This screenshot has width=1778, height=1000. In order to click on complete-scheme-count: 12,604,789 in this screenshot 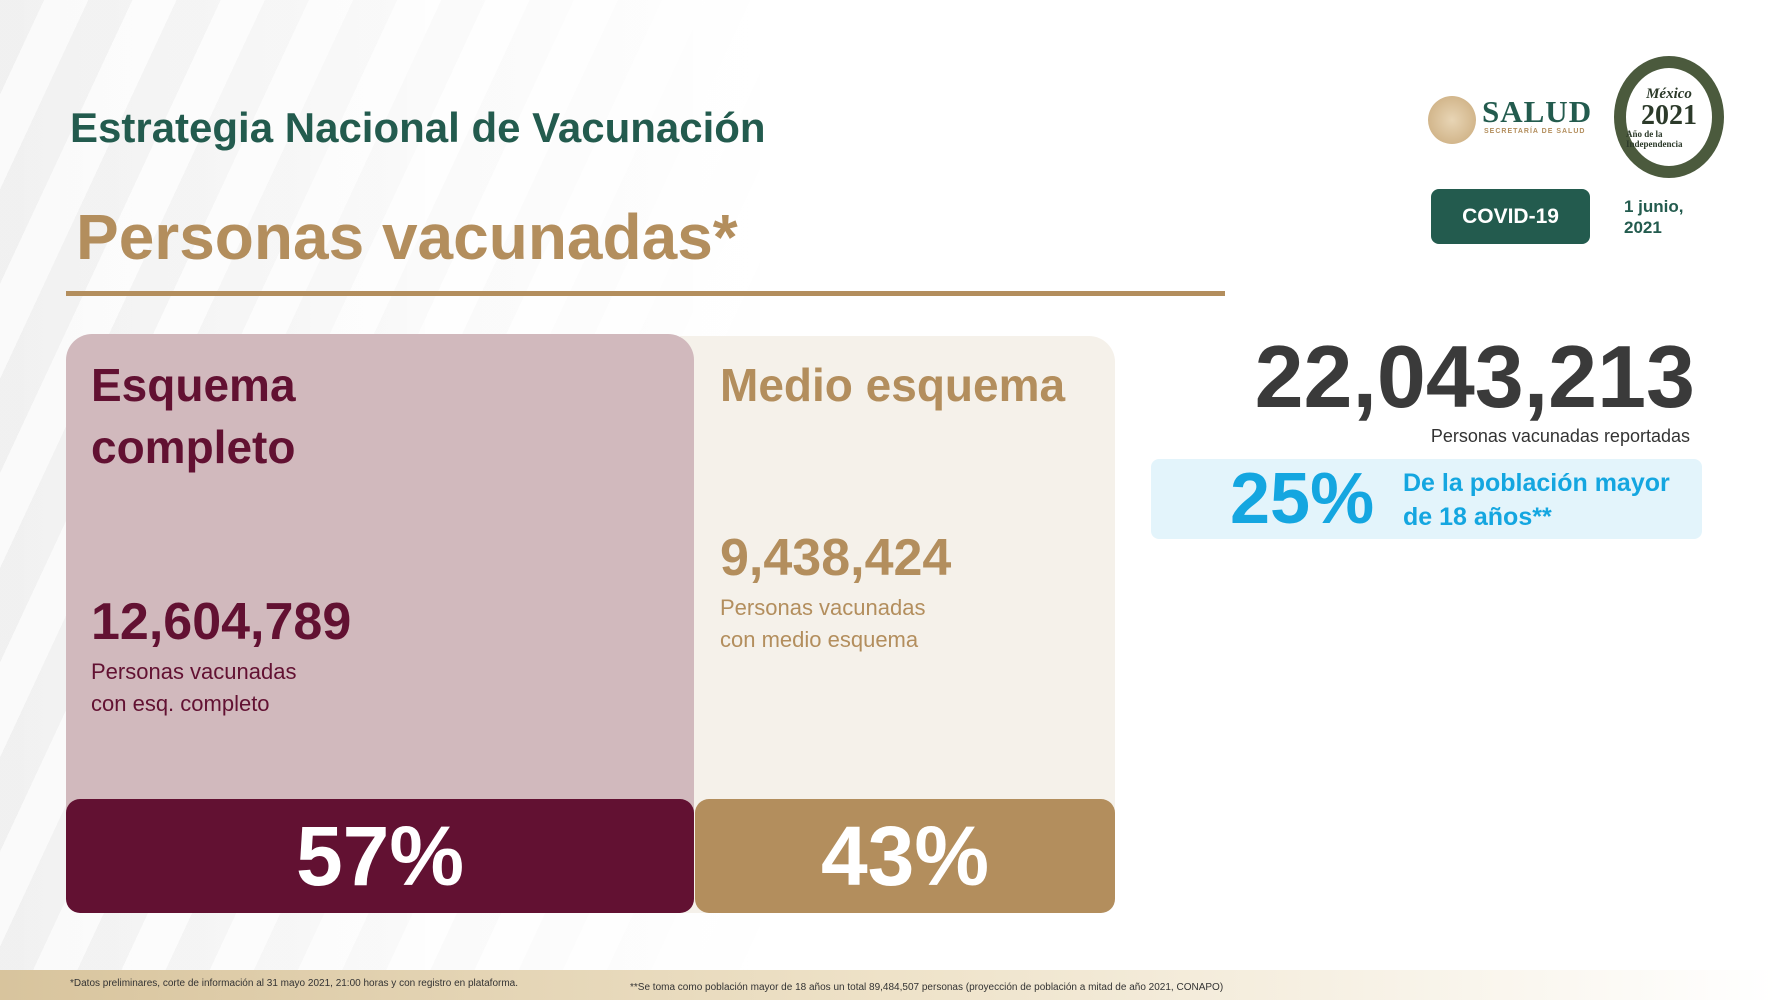, I will do `click(221, 622)`.